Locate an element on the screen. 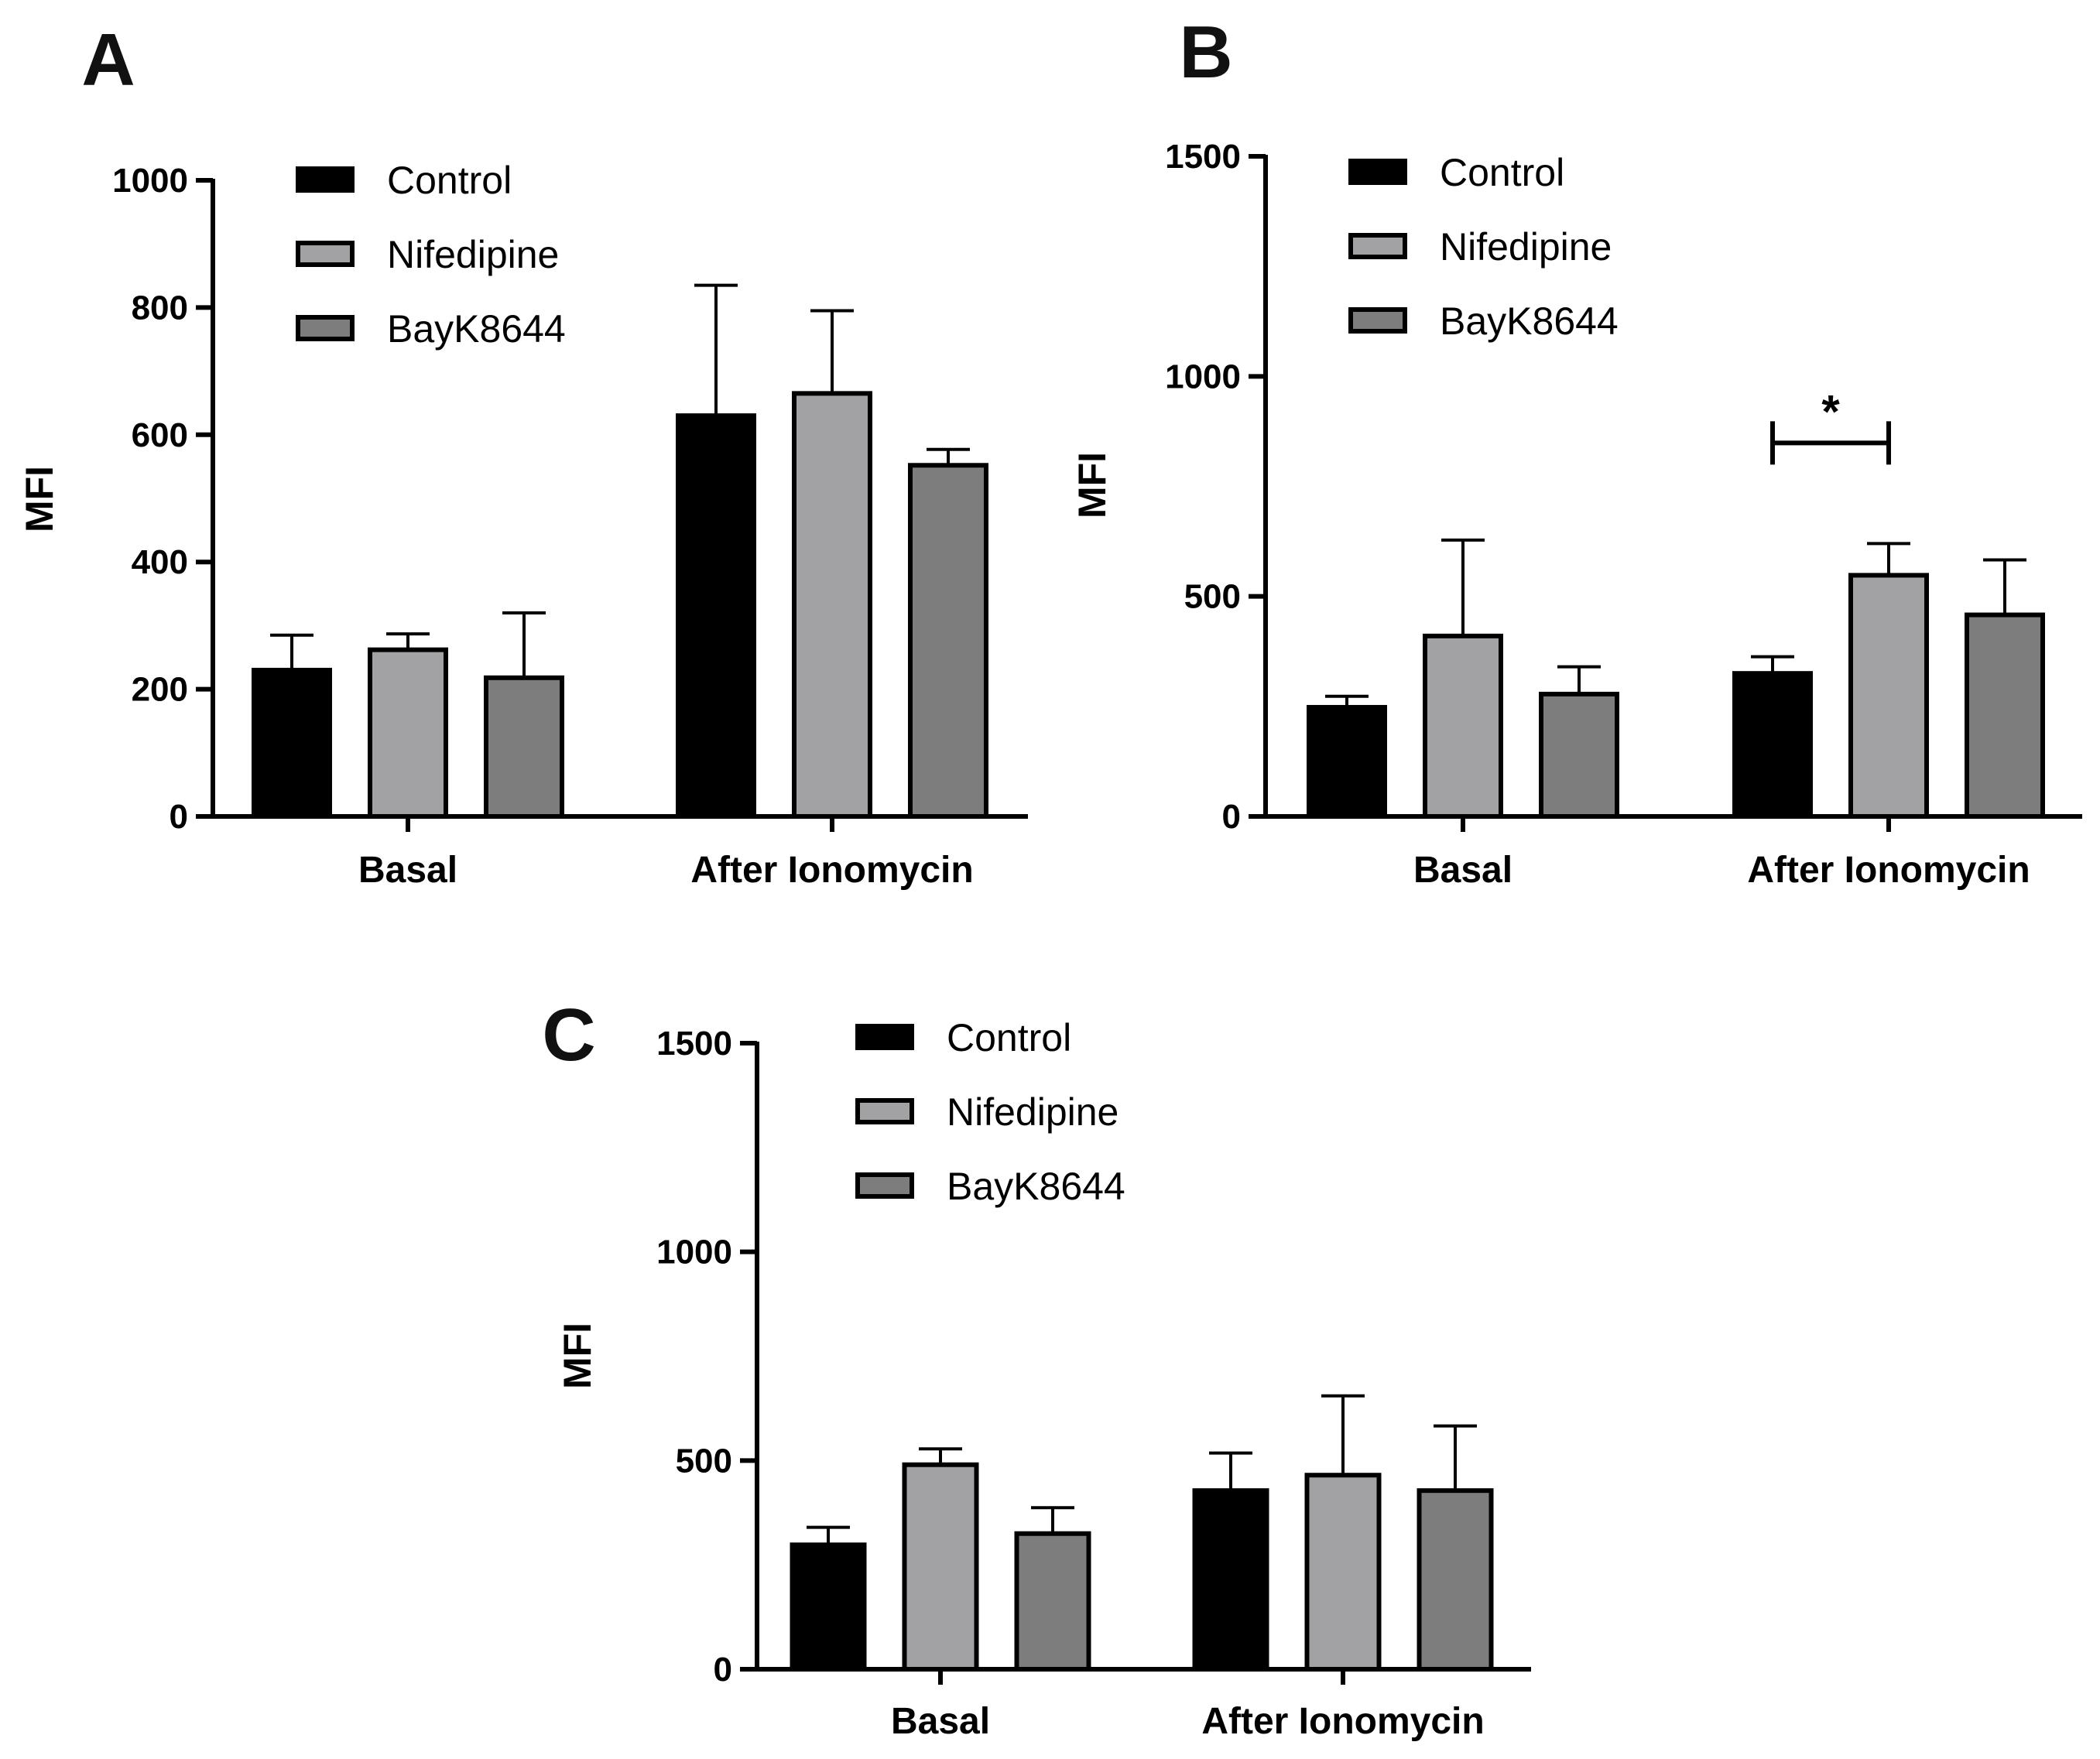 The image size is (2100, 1759). significance-label: * is located at coordinates (1830, 411).